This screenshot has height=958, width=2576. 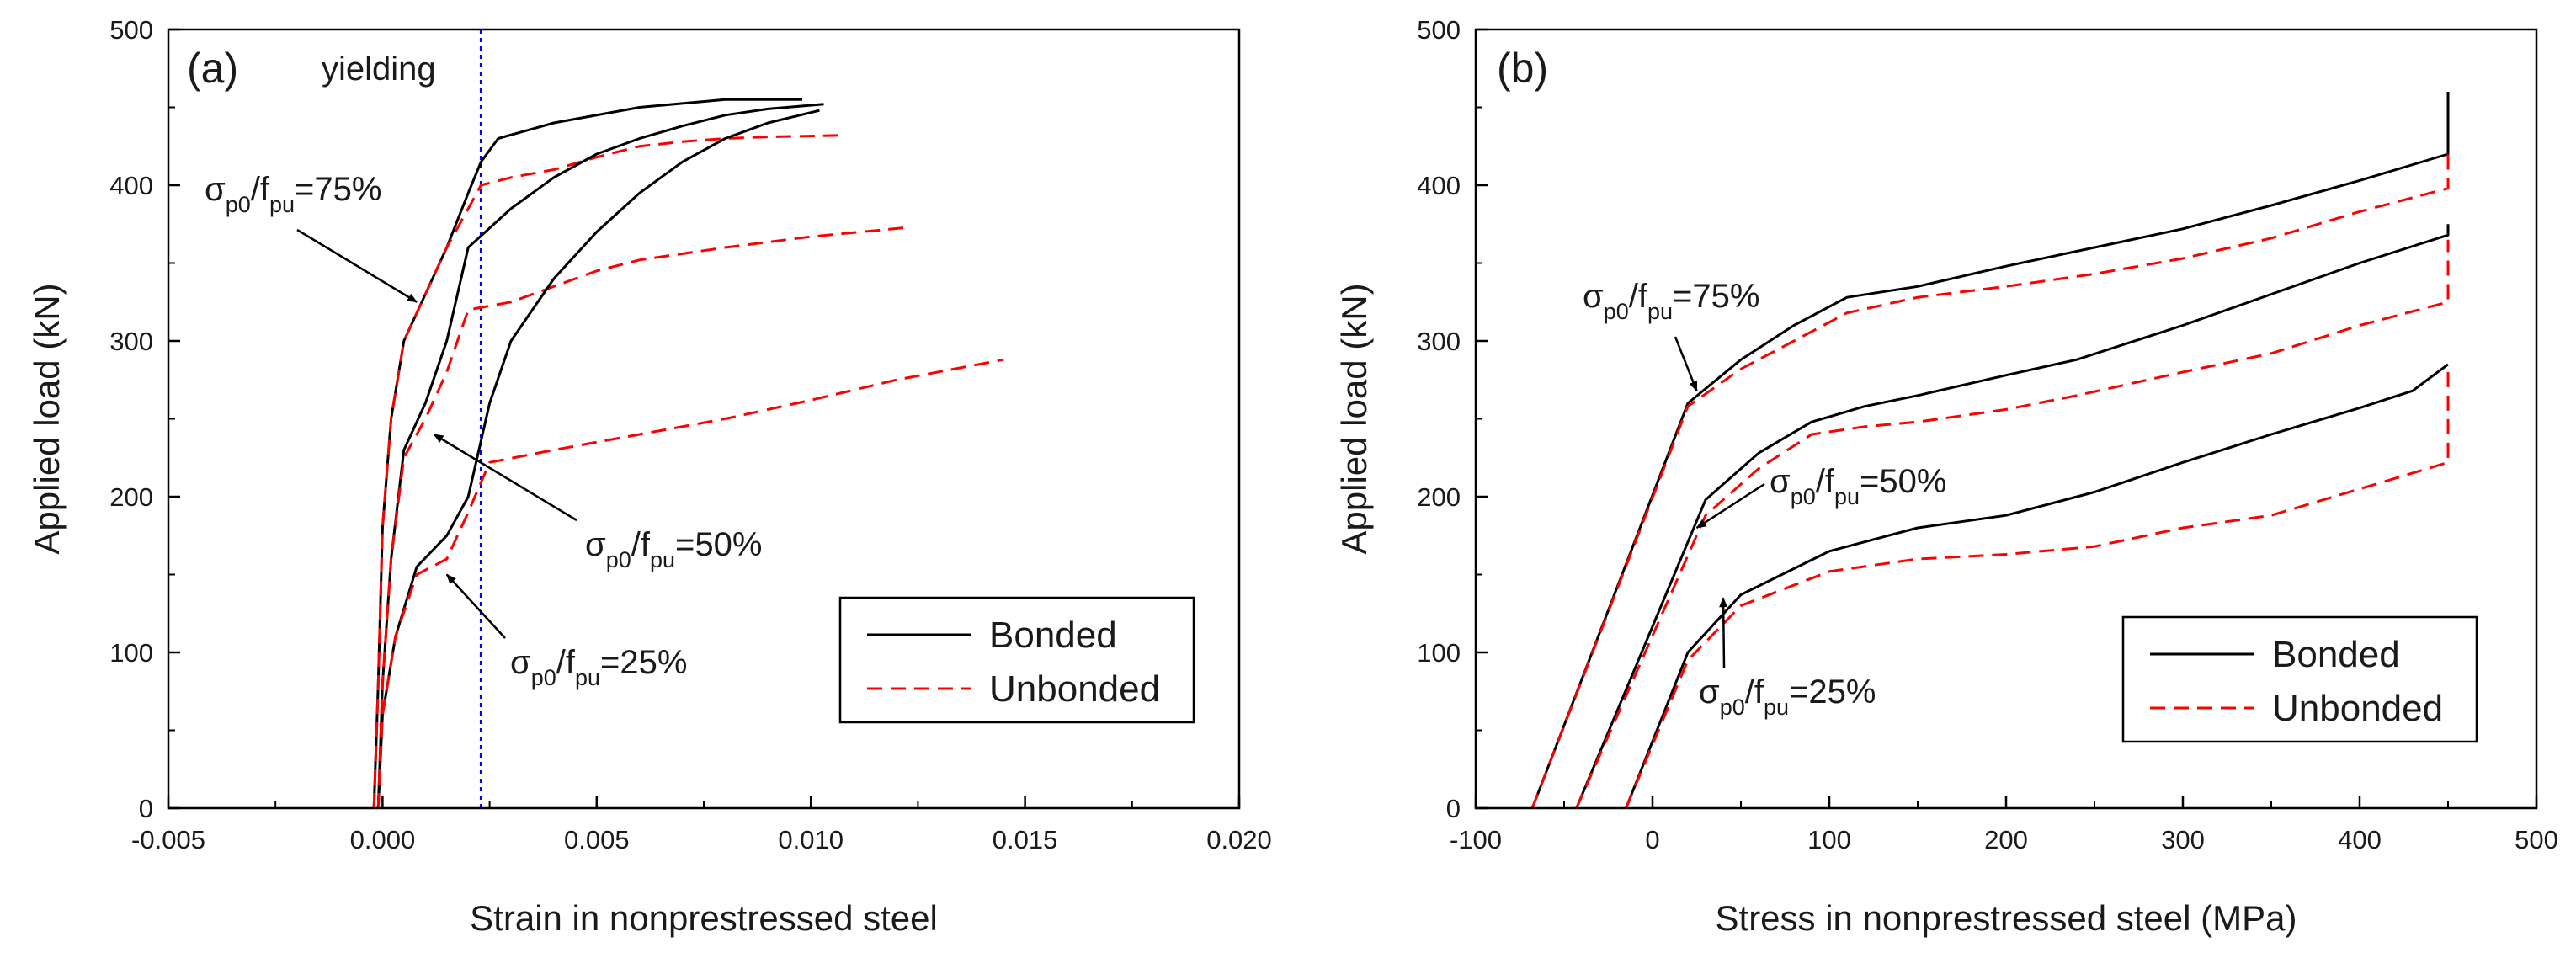 What do you see at coordinates (2360, 839) in the screenshot?
I see `x-tick-label: 400` at bounding box center [2360, 839].